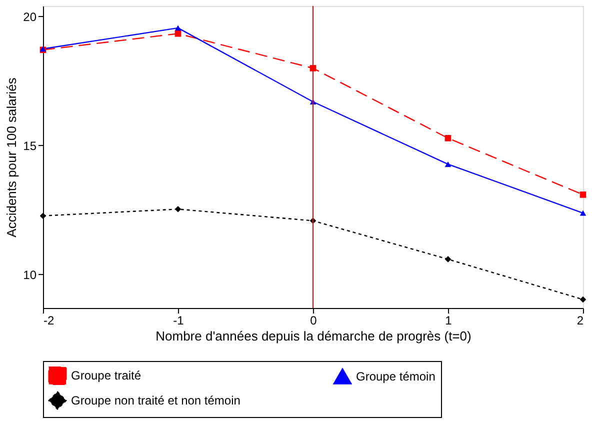  What do you see at coordinates (30, 145) in the screenshot?
I see `y-tick-label: 15` at bounding box center [30, 145].